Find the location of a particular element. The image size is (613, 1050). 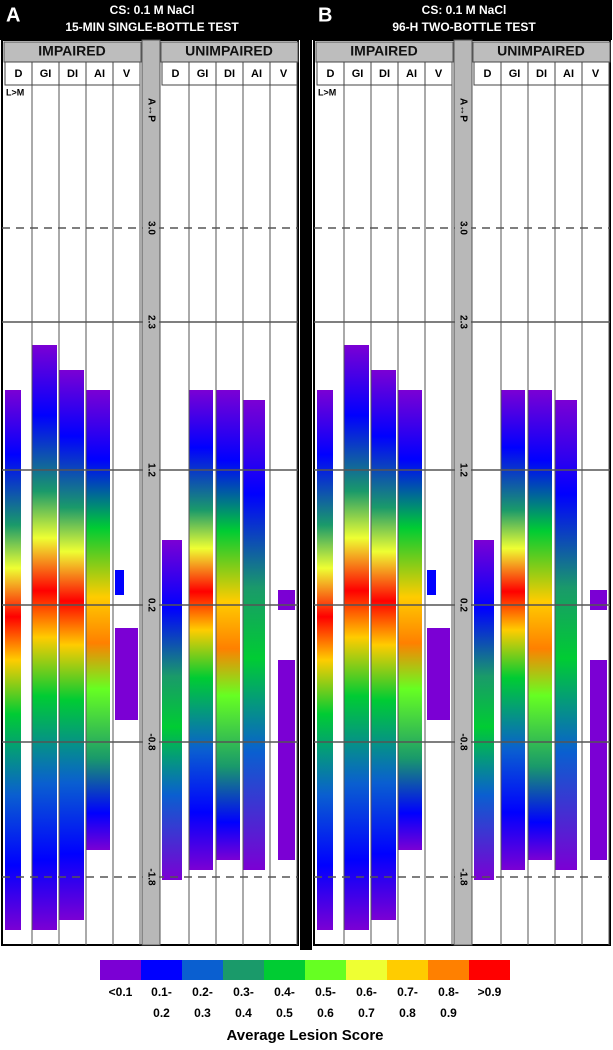

legend-label: >0.9 is located at coordinates (490, 992).